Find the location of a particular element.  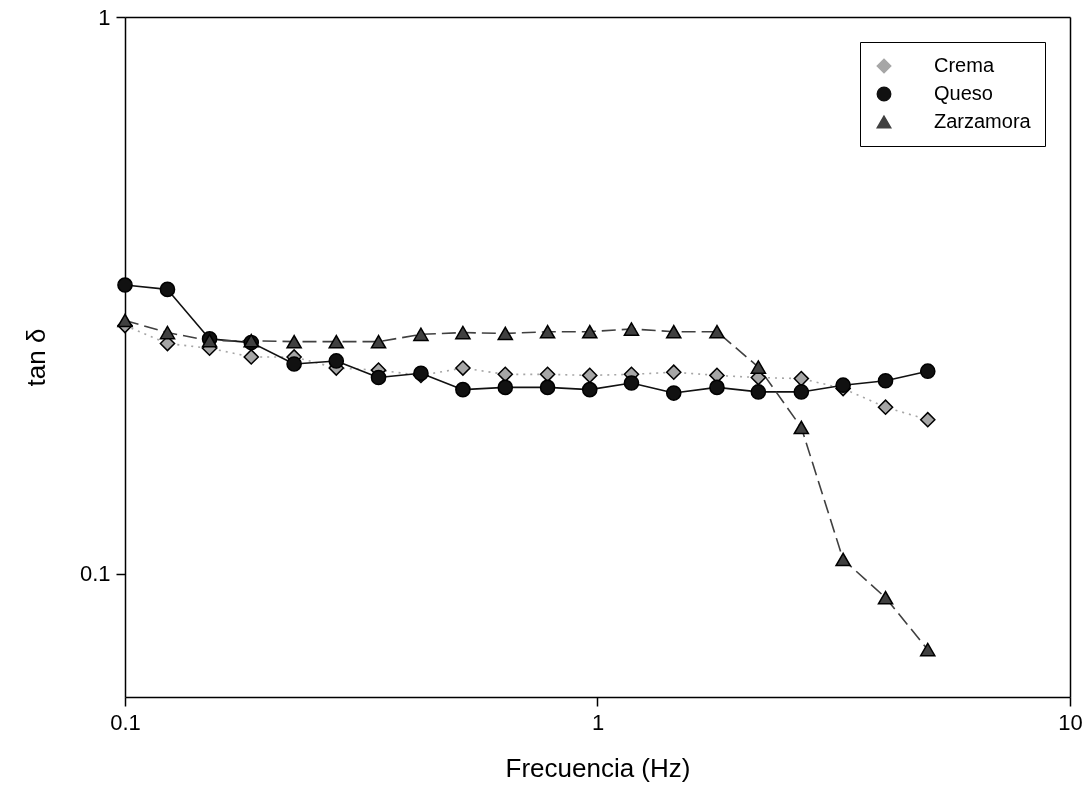

x-tick-label: 10 is located at coordinates (1070, 722).